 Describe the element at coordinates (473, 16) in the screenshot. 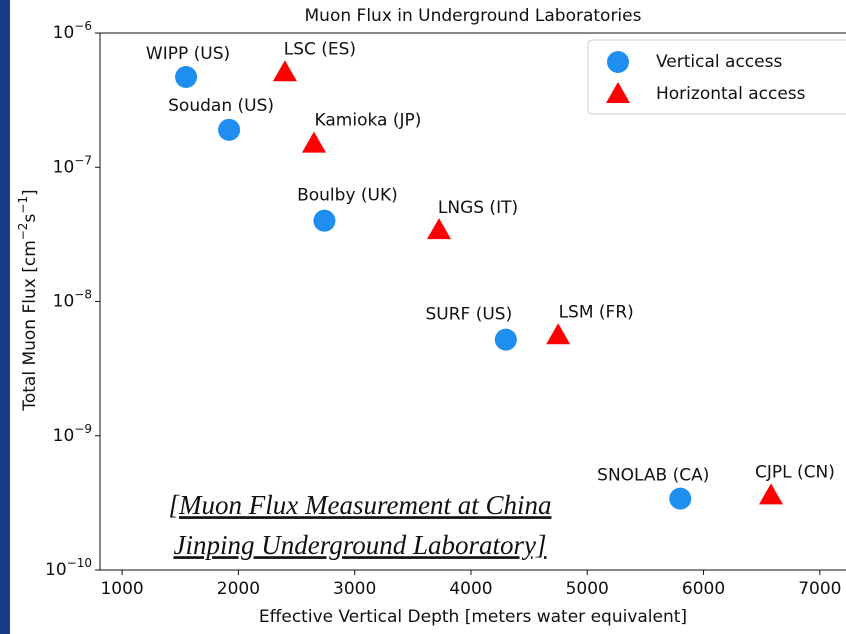

I see `chart-title: Muon Flux in Underground Laboratories` at that location.